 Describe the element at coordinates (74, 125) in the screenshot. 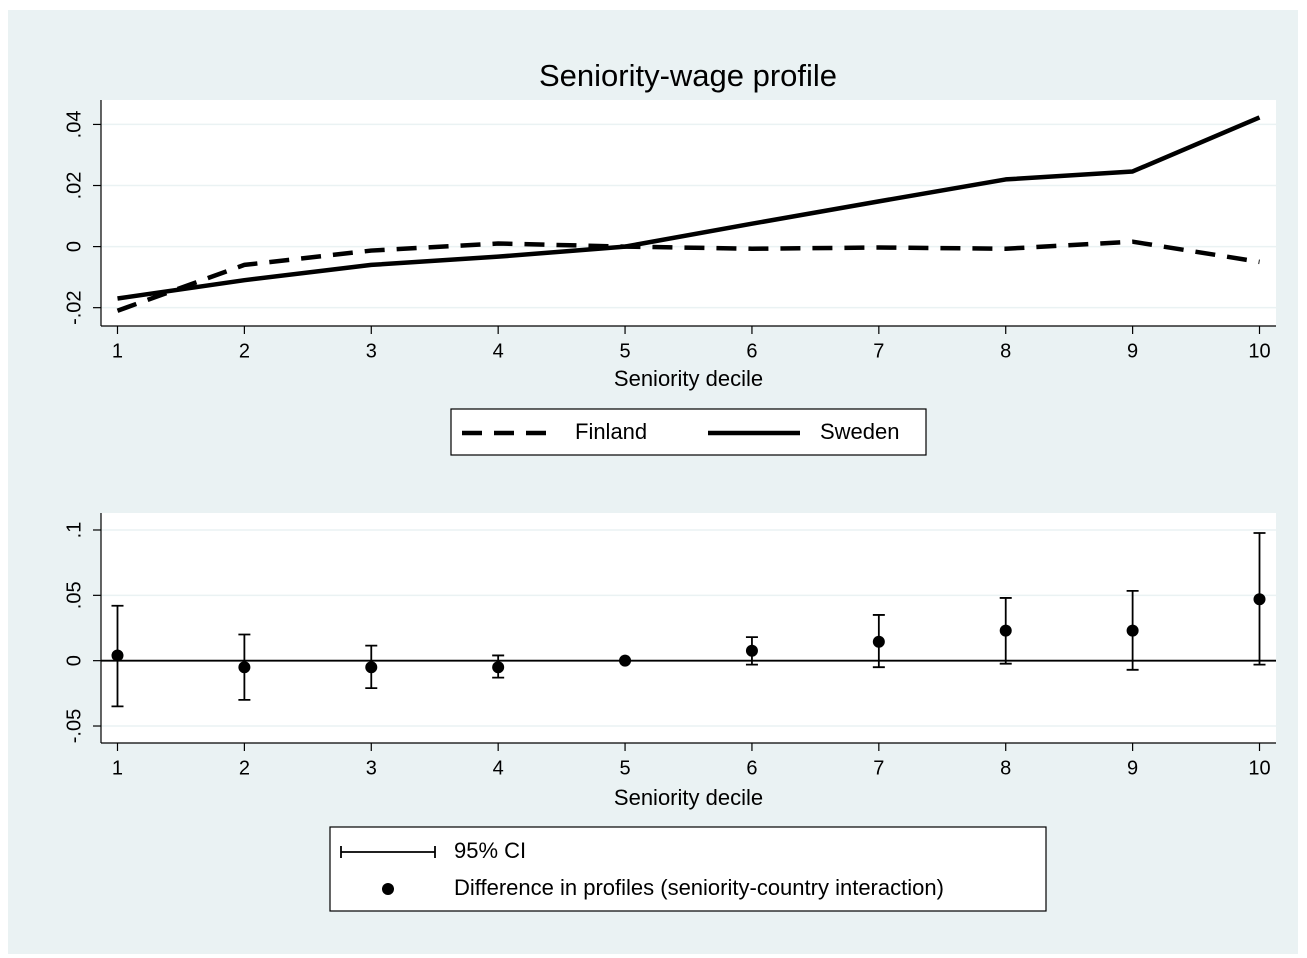

I see `y-tick-label: .04` at that location.